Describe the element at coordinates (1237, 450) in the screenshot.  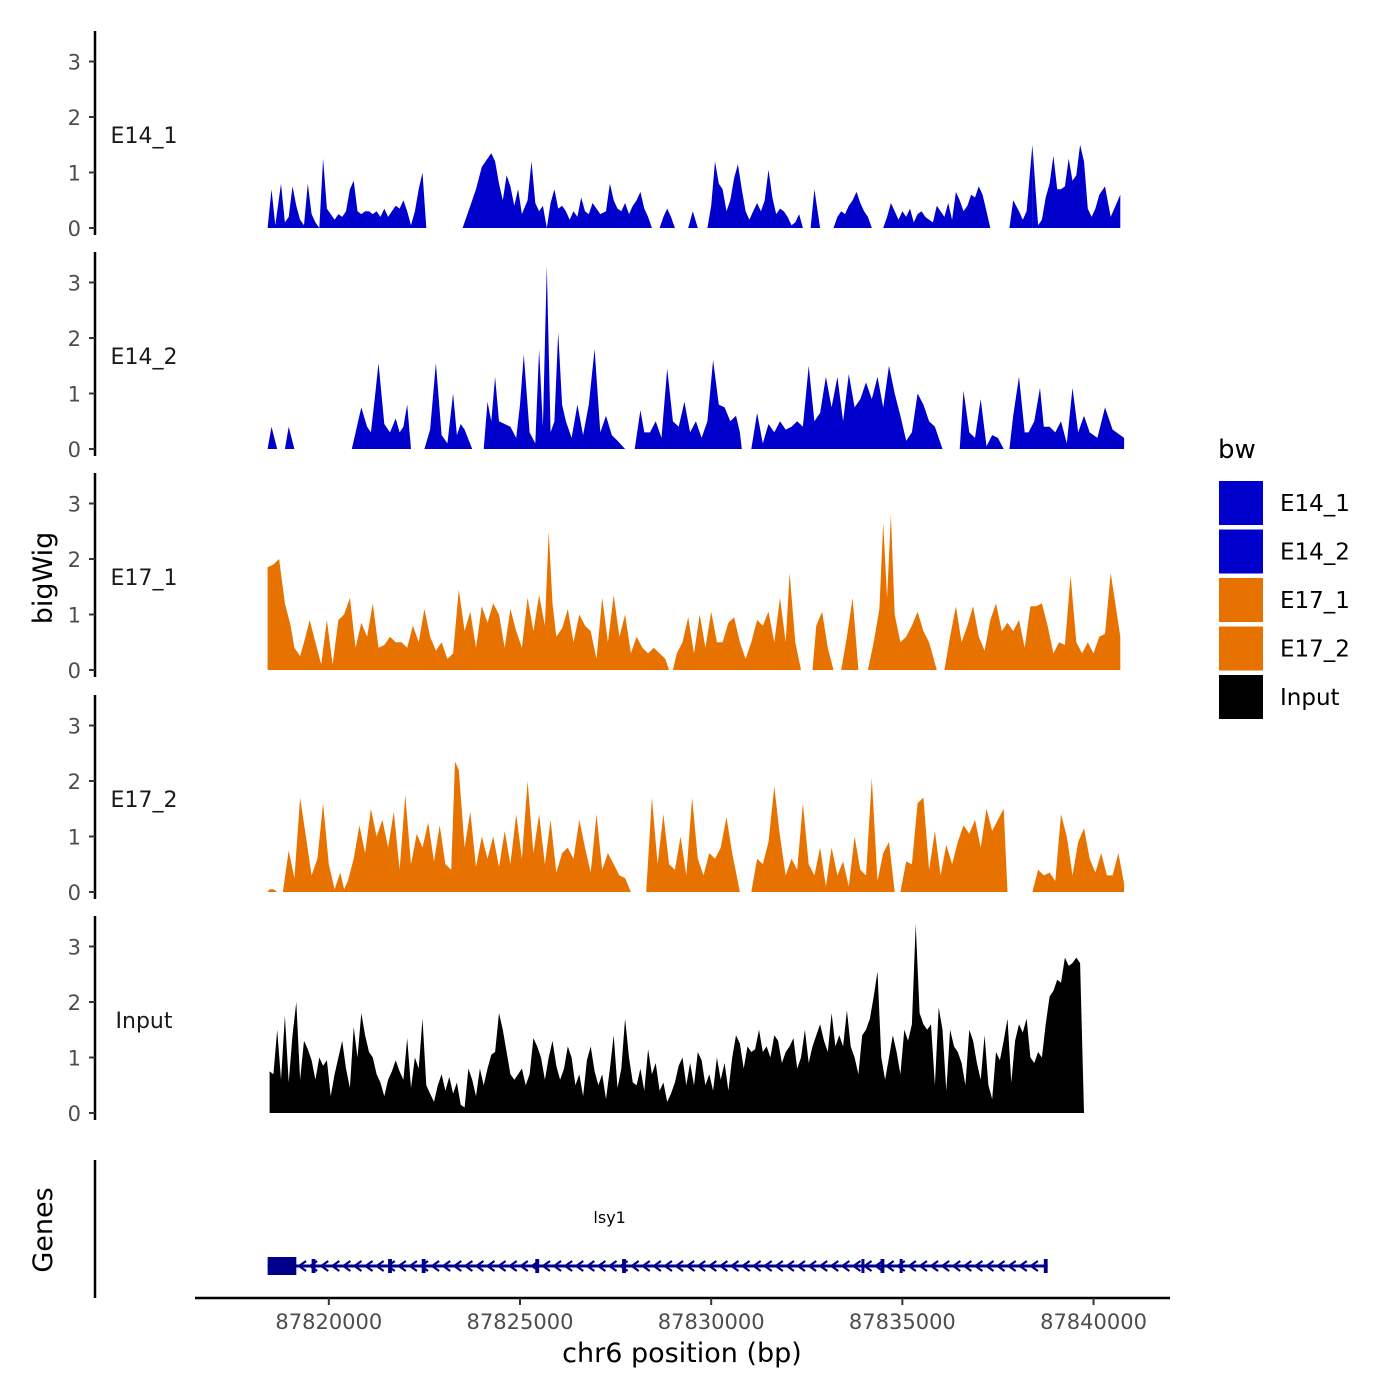
I see `legend-title: bw` at that location.